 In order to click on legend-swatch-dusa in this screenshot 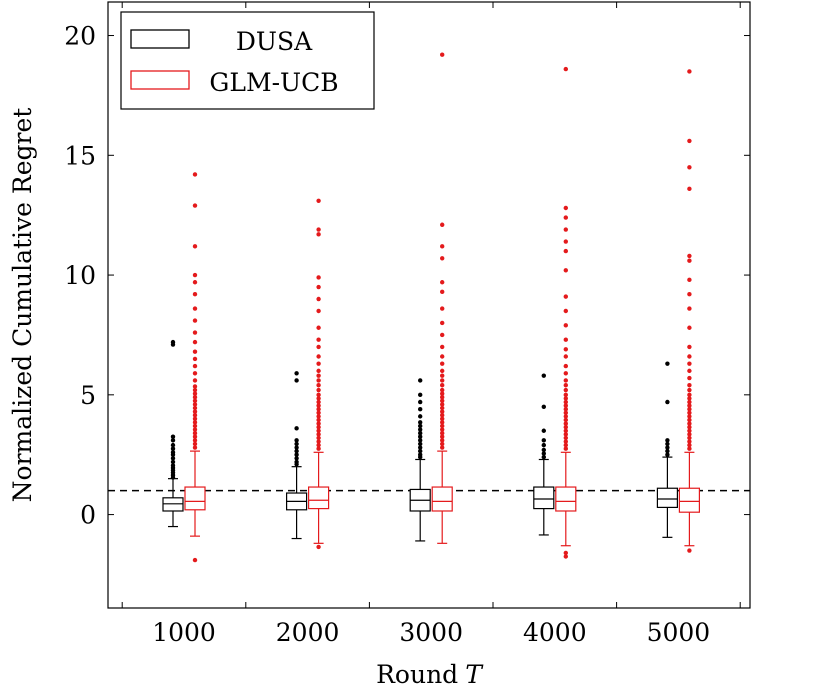, I will do `click(160, 39)`.